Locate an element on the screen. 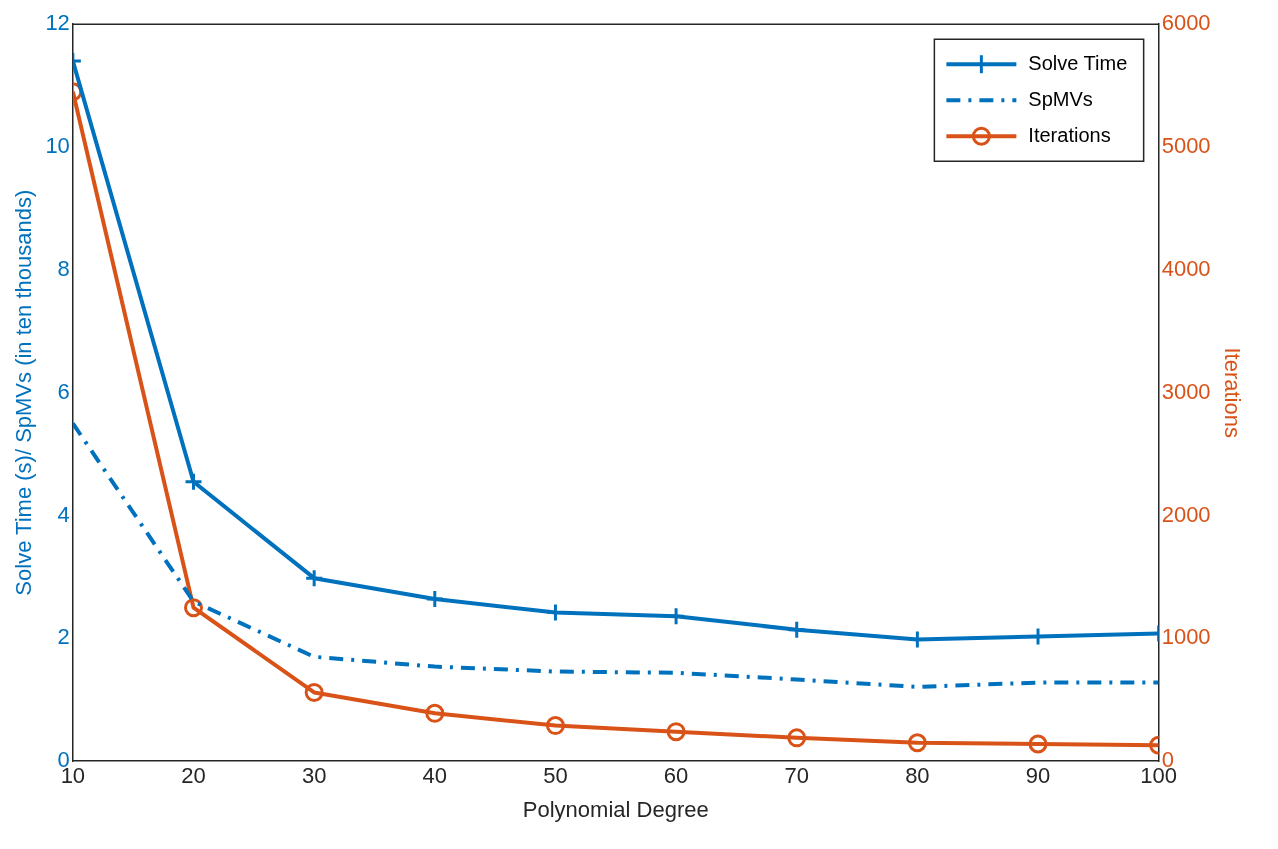 The image size is (1278, 849). x-tick-label: 30 is located at coordinates (314, 776).